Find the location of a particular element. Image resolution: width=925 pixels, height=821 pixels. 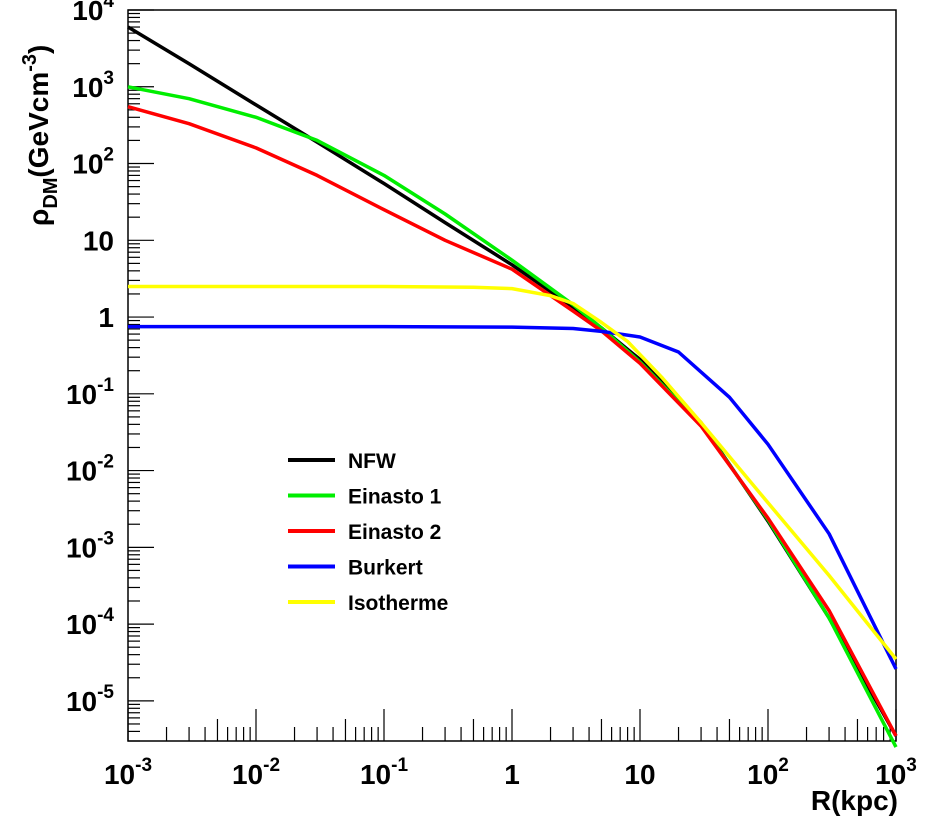

x-tick-label-exponent: -1 is located at coordinates (399, 765).